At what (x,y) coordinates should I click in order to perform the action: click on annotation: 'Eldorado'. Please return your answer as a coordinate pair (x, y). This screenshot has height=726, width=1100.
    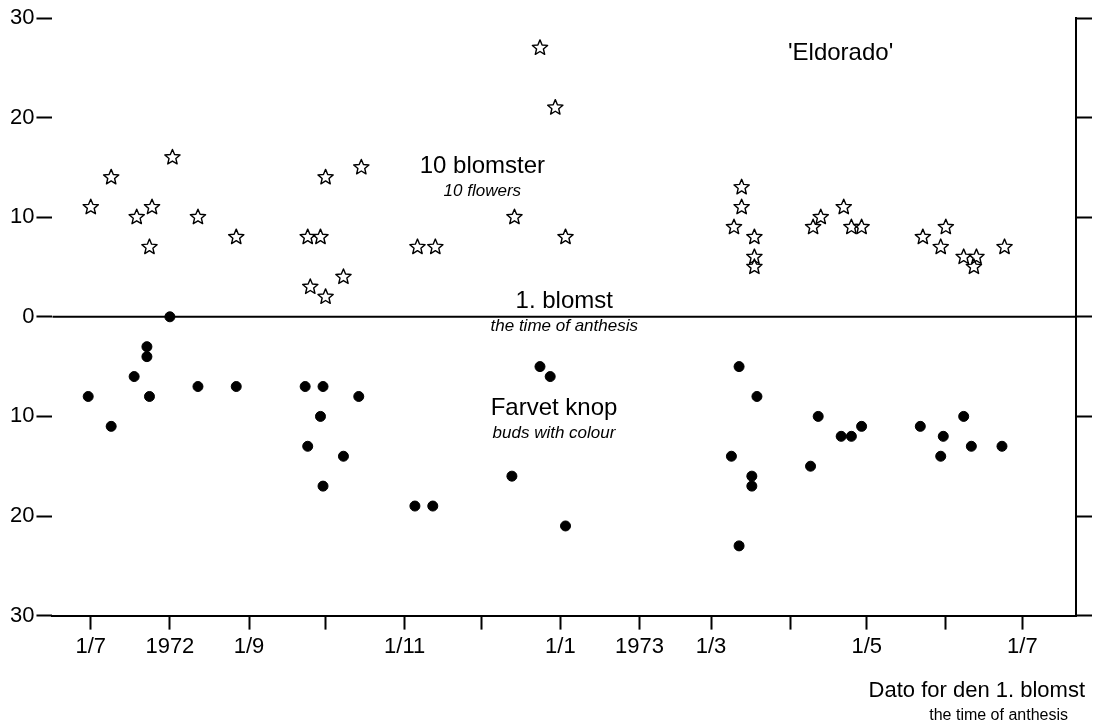
    Looking at the image, I should click on (840, 52).